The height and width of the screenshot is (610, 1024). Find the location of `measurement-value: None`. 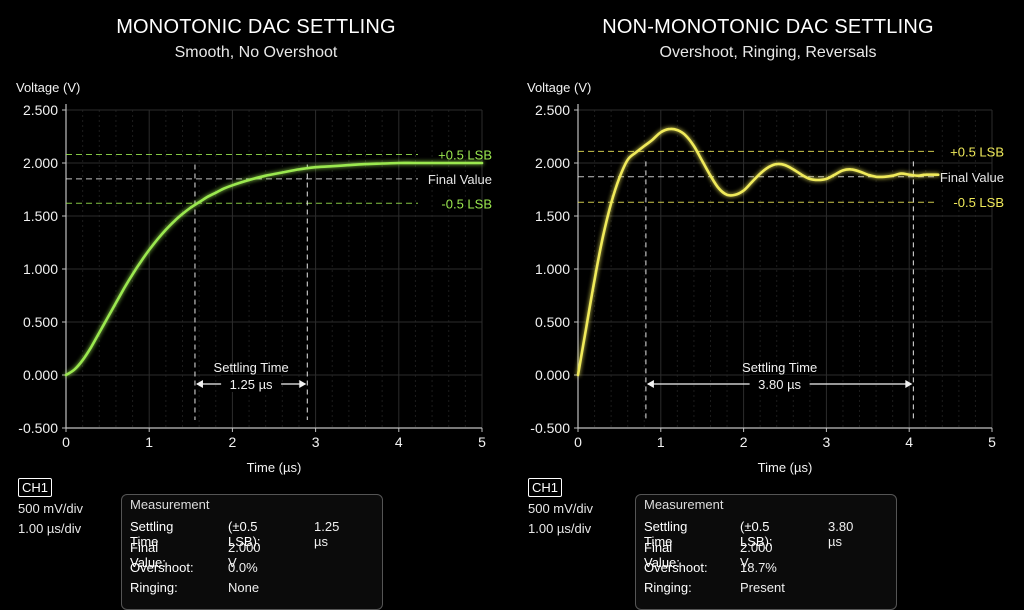

measurement-value: None is located at coordinates (244, 587).